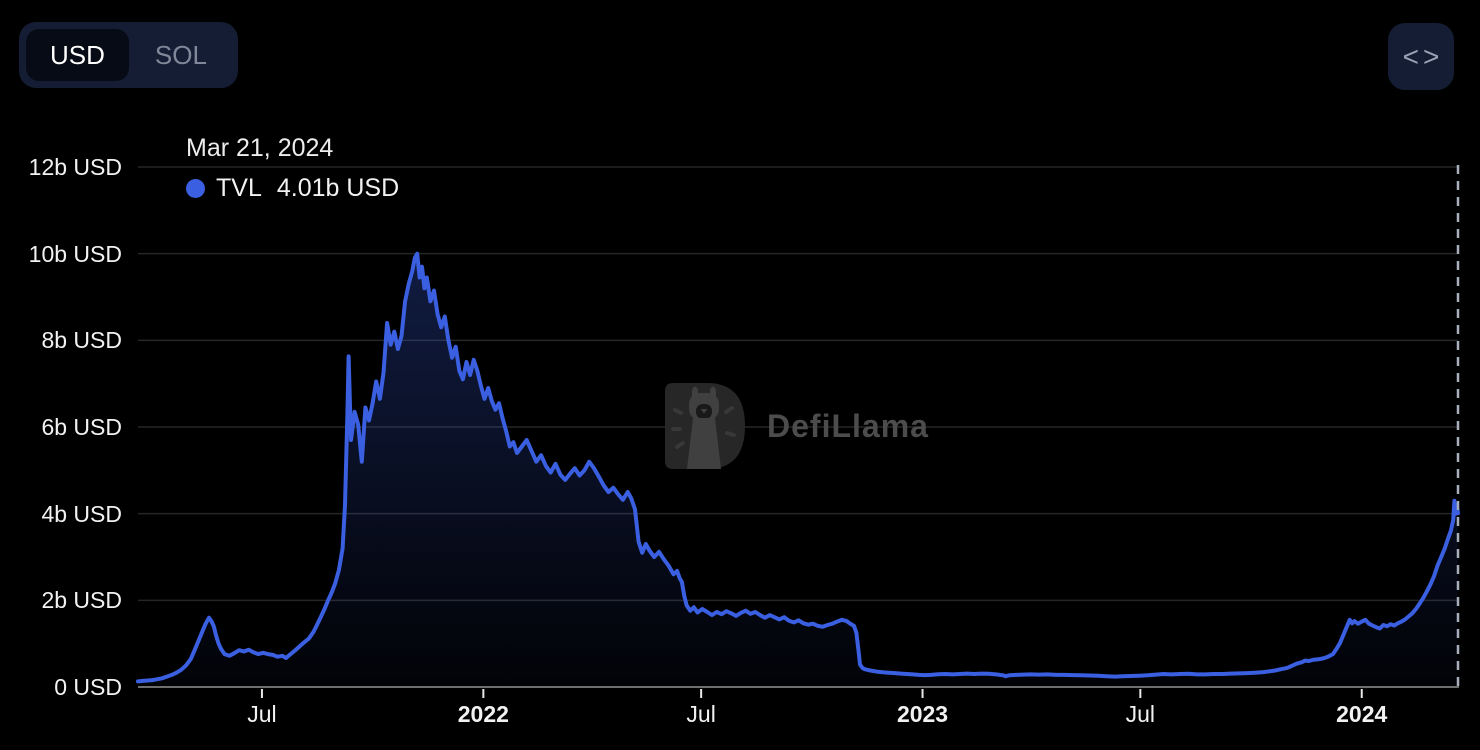 This screenshot has width=1480, height=750. What do you see at coordinates (292, 168) in the screenshot?
I see `chart-tooltip: Mar 21, 2024 TVL 4.01b USD` at bounding box center [292, 168].